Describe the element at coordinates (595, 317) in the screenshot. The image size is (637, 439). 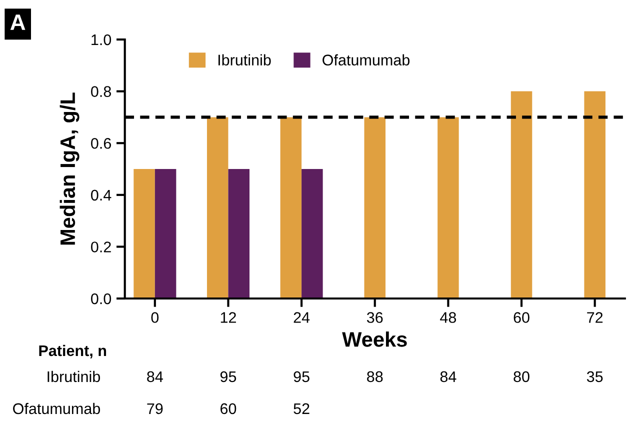
I see `x-tick-label: 72` at that location.